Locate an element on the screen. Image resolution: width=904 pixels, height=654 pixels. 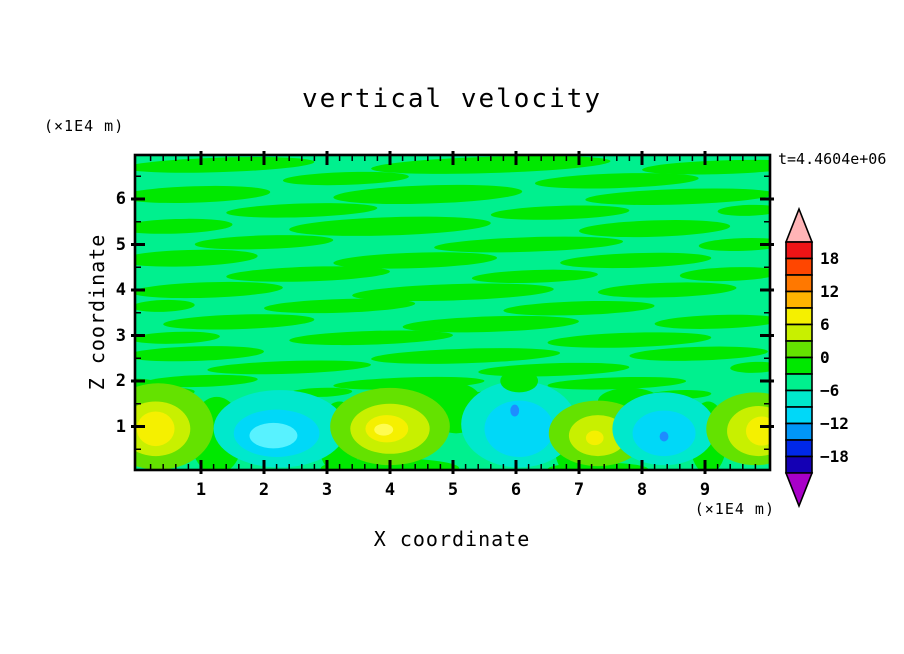
x-tick-label: 2 is located at coordinates (264, 490).